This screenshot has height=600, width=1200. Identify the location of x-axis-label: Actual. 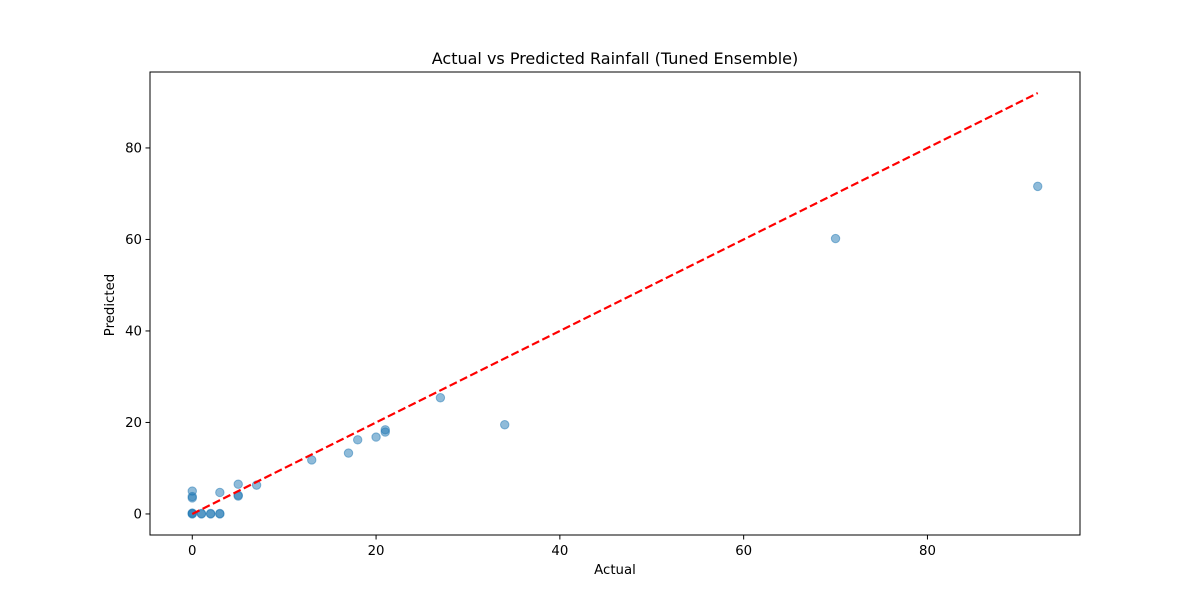
(615, 570).